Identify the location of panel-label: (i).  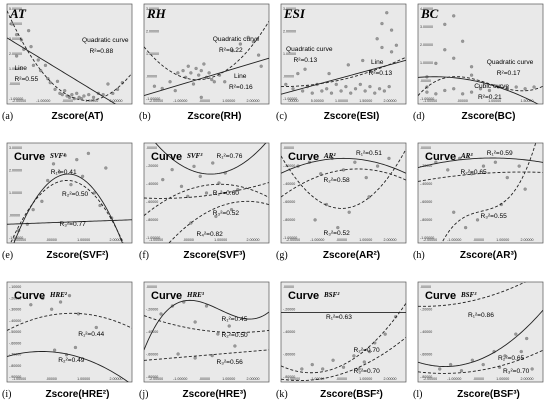
(6, 394).